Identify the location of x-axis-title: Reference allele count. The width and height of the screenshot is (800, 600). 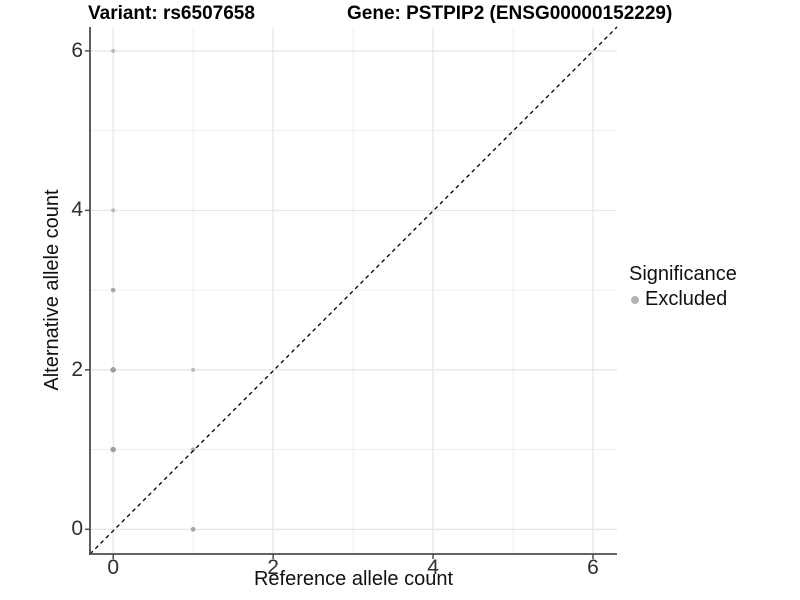
(353, 579).